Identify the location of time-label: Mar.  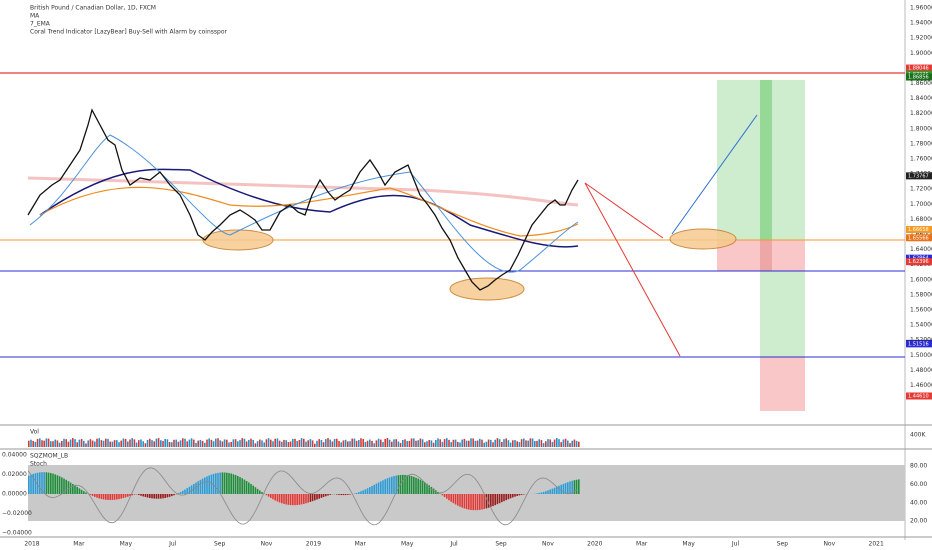
(79, 544).